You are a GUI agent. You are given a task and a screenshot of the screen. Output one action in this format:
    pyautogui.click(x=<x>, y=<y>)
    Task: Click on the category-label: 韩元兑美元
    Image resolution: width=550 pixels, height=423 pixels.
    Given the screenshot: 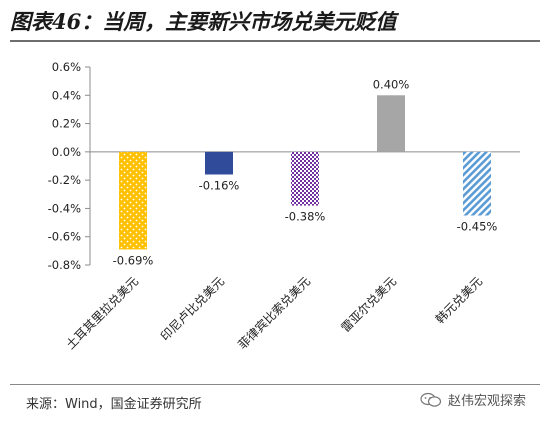 What is the action you would take?
    pyautogui.click(x=458, y=300)
    